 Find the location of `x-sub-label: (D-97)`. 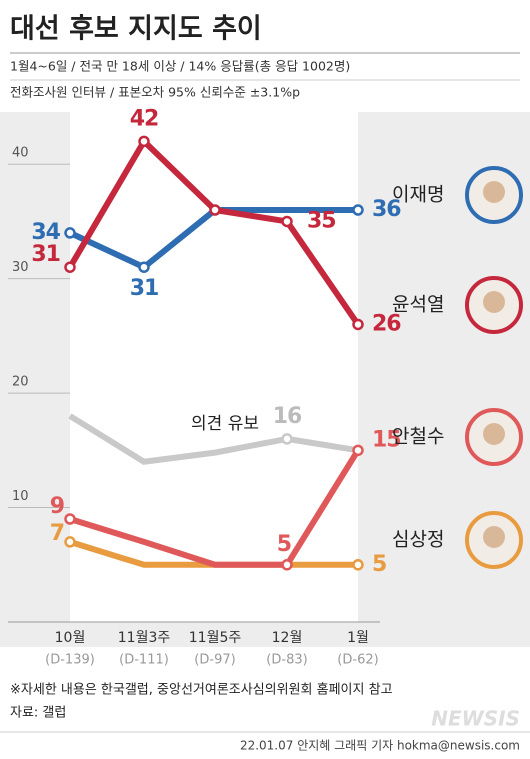

x-sub-label: (D-97) is located at coordinates (214, 660).